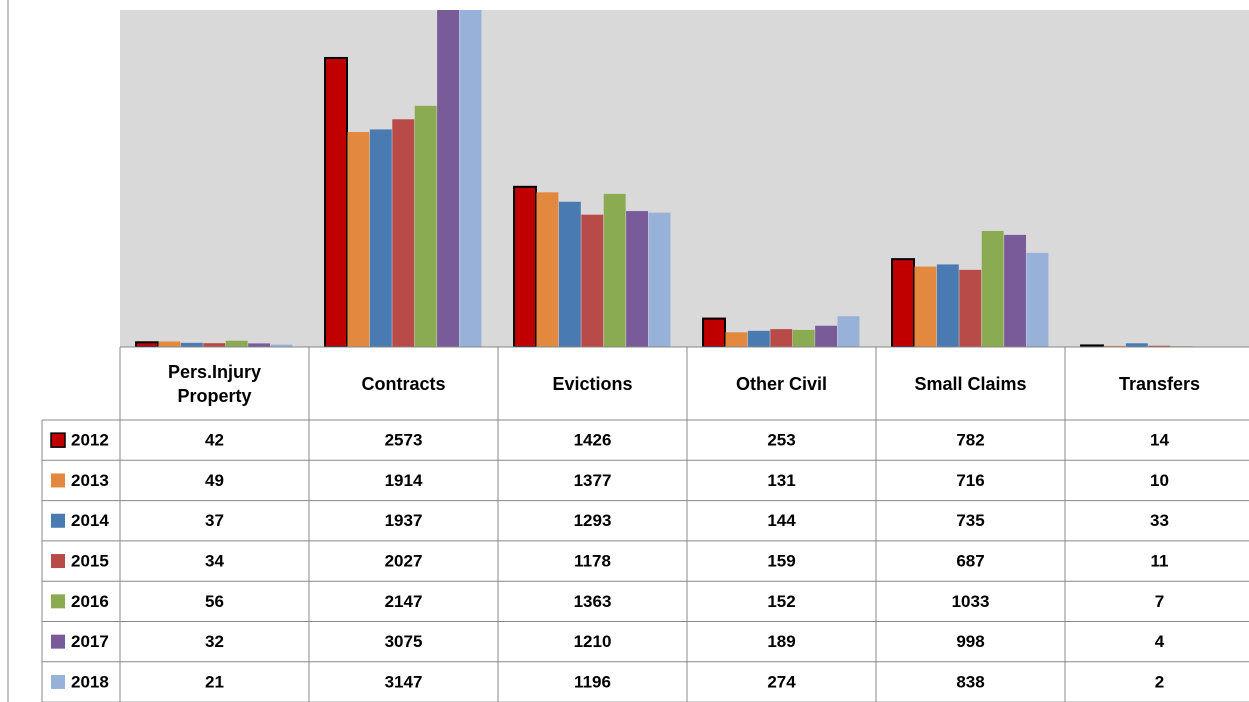 The image size is (1249, 702). What do you see at coordinates (970, 440) in the screenshot?
I see `table-value: 782` at bounding box center [970, 440].